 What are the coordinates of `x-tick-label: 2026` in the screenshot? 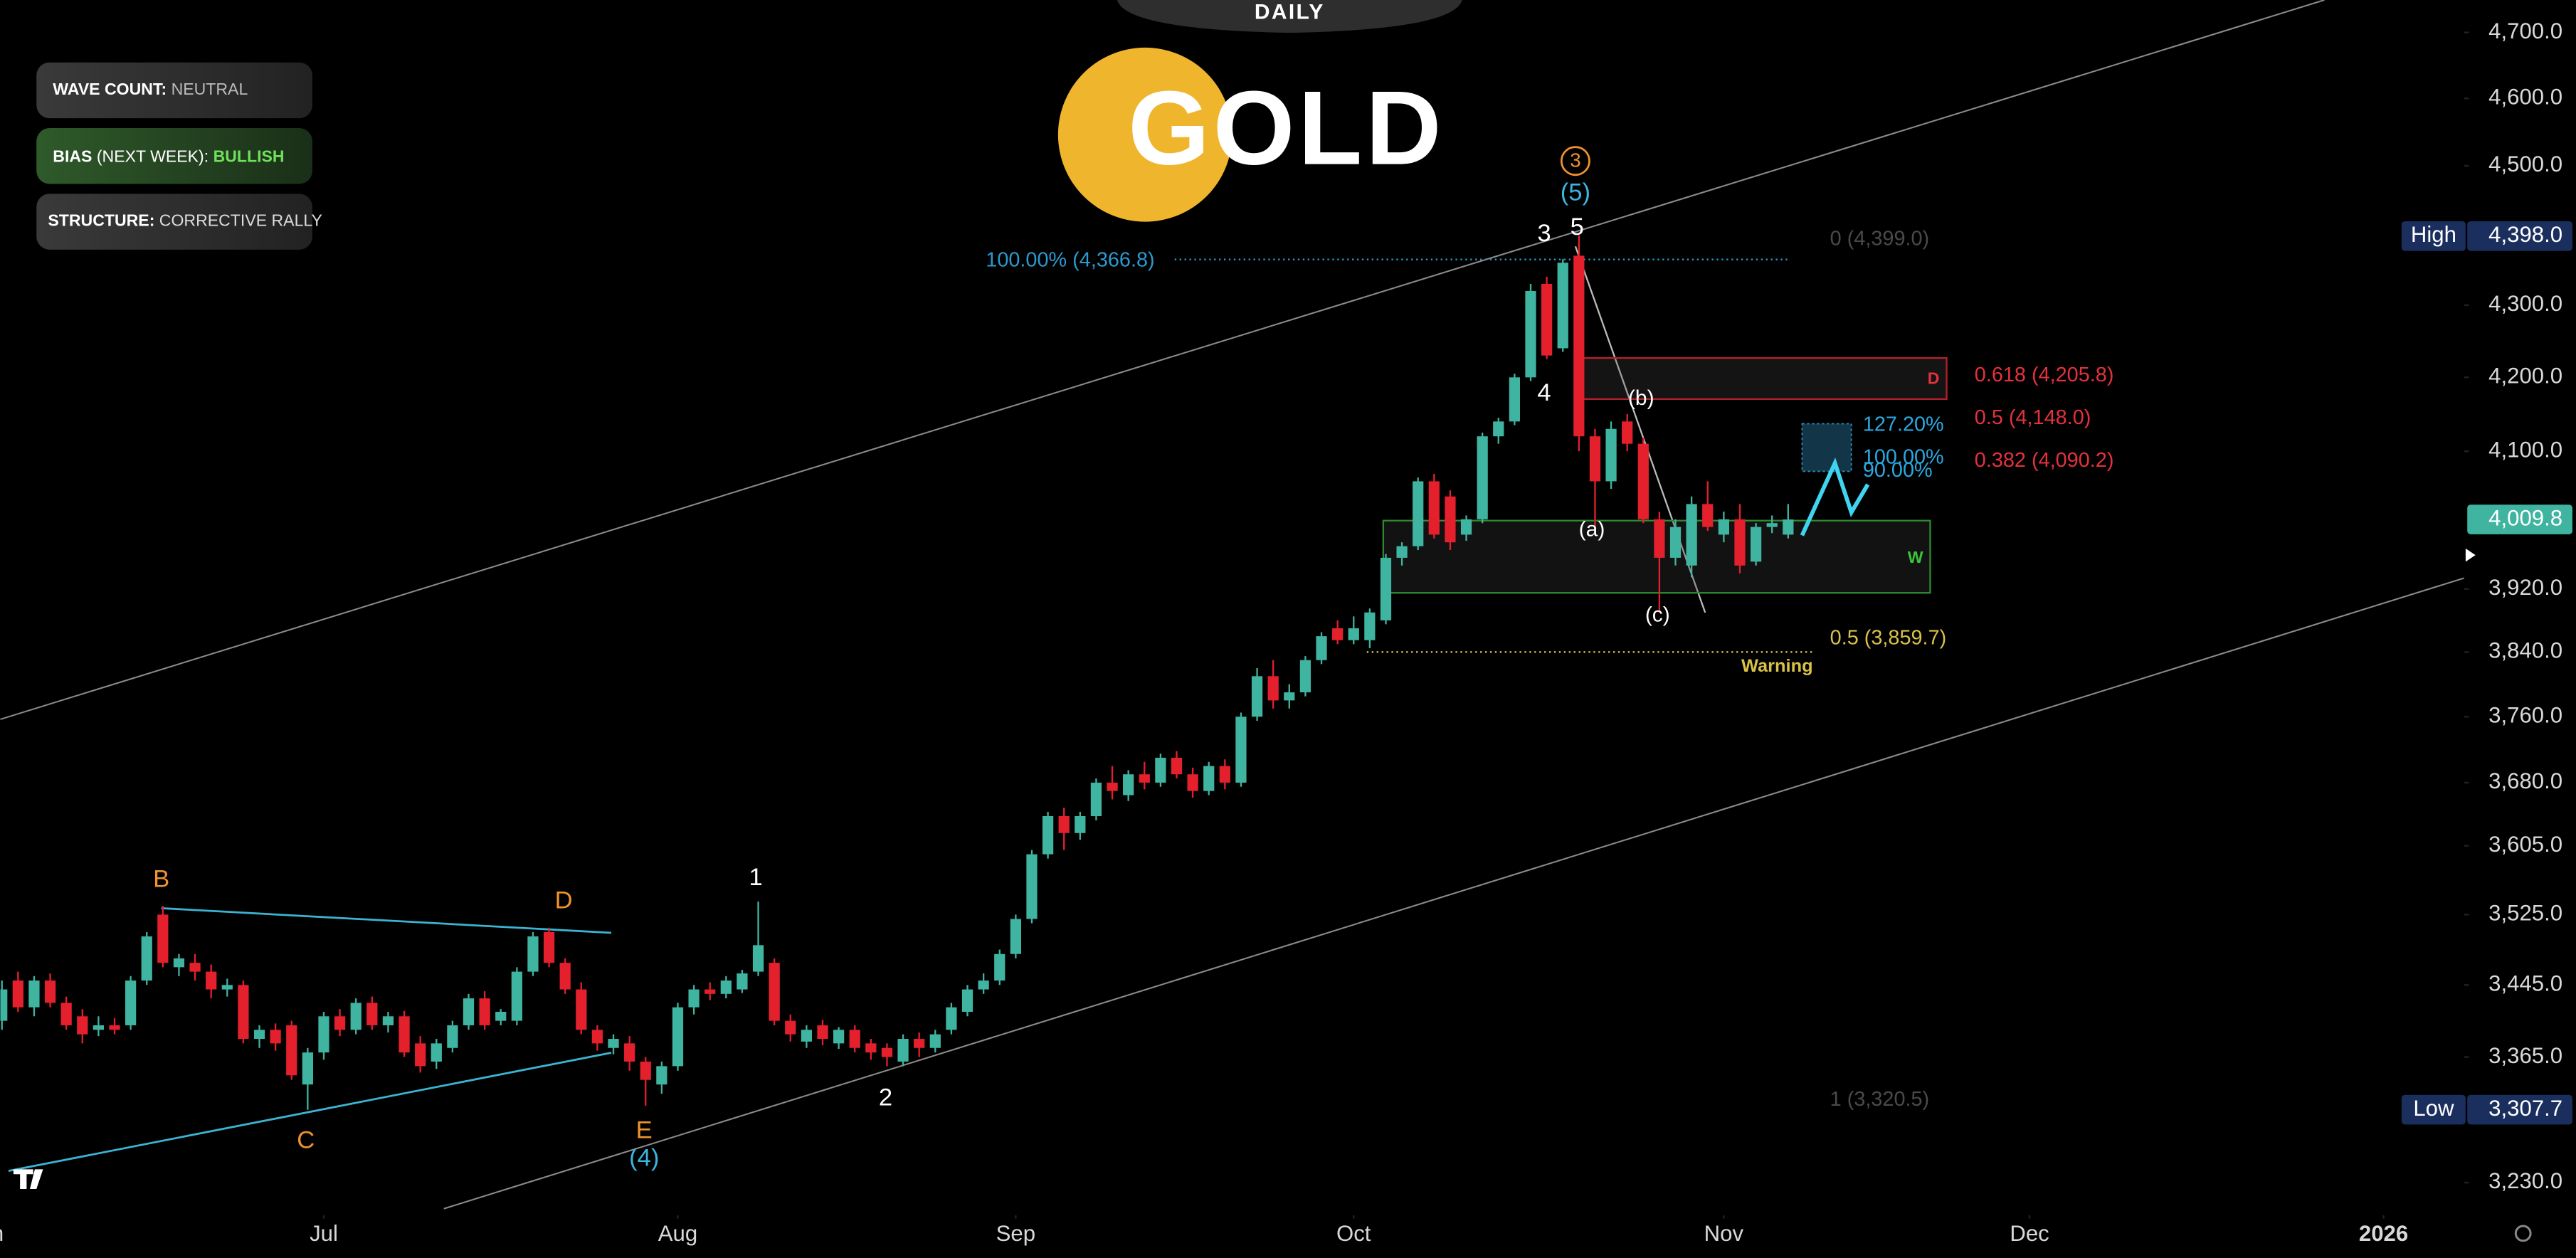 It's located at (2383, 1234).